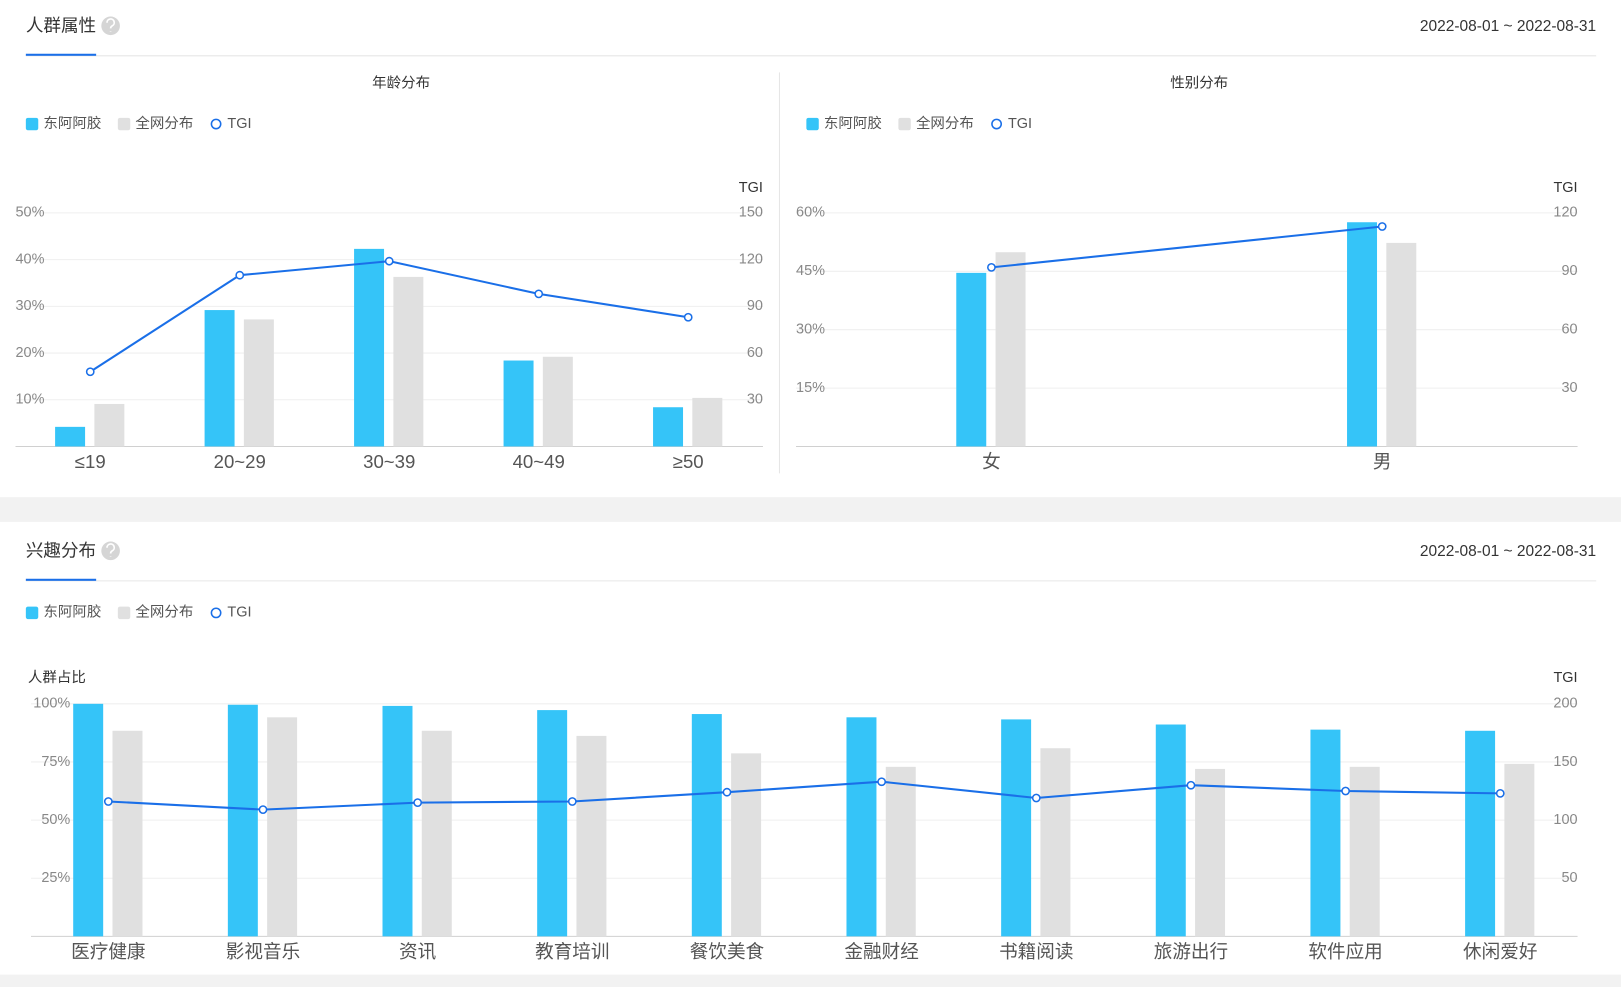 The image size is (1621, 987). What do you see at coordinates (263, 951) in the screenshot?
I see `x-tick-label: 影视音乐` at bounding box center [263, 951].